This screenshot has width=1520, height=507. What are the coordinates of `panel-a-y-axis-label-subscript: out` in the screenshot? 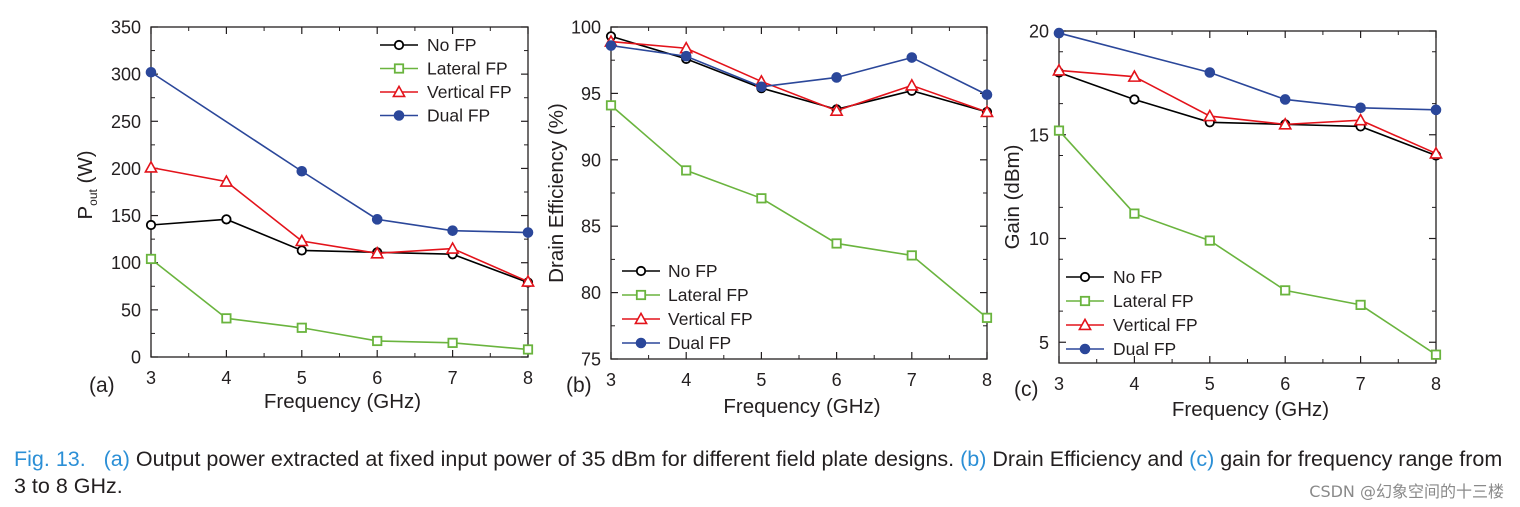 It's located at (93, 197).